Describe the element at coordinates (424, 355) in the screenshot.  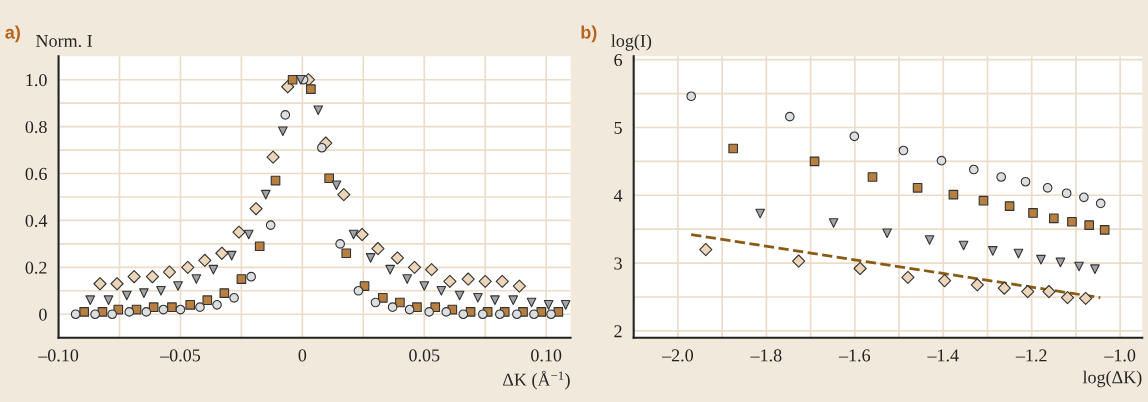
I see `x-tick-label: 0.05` at that location.